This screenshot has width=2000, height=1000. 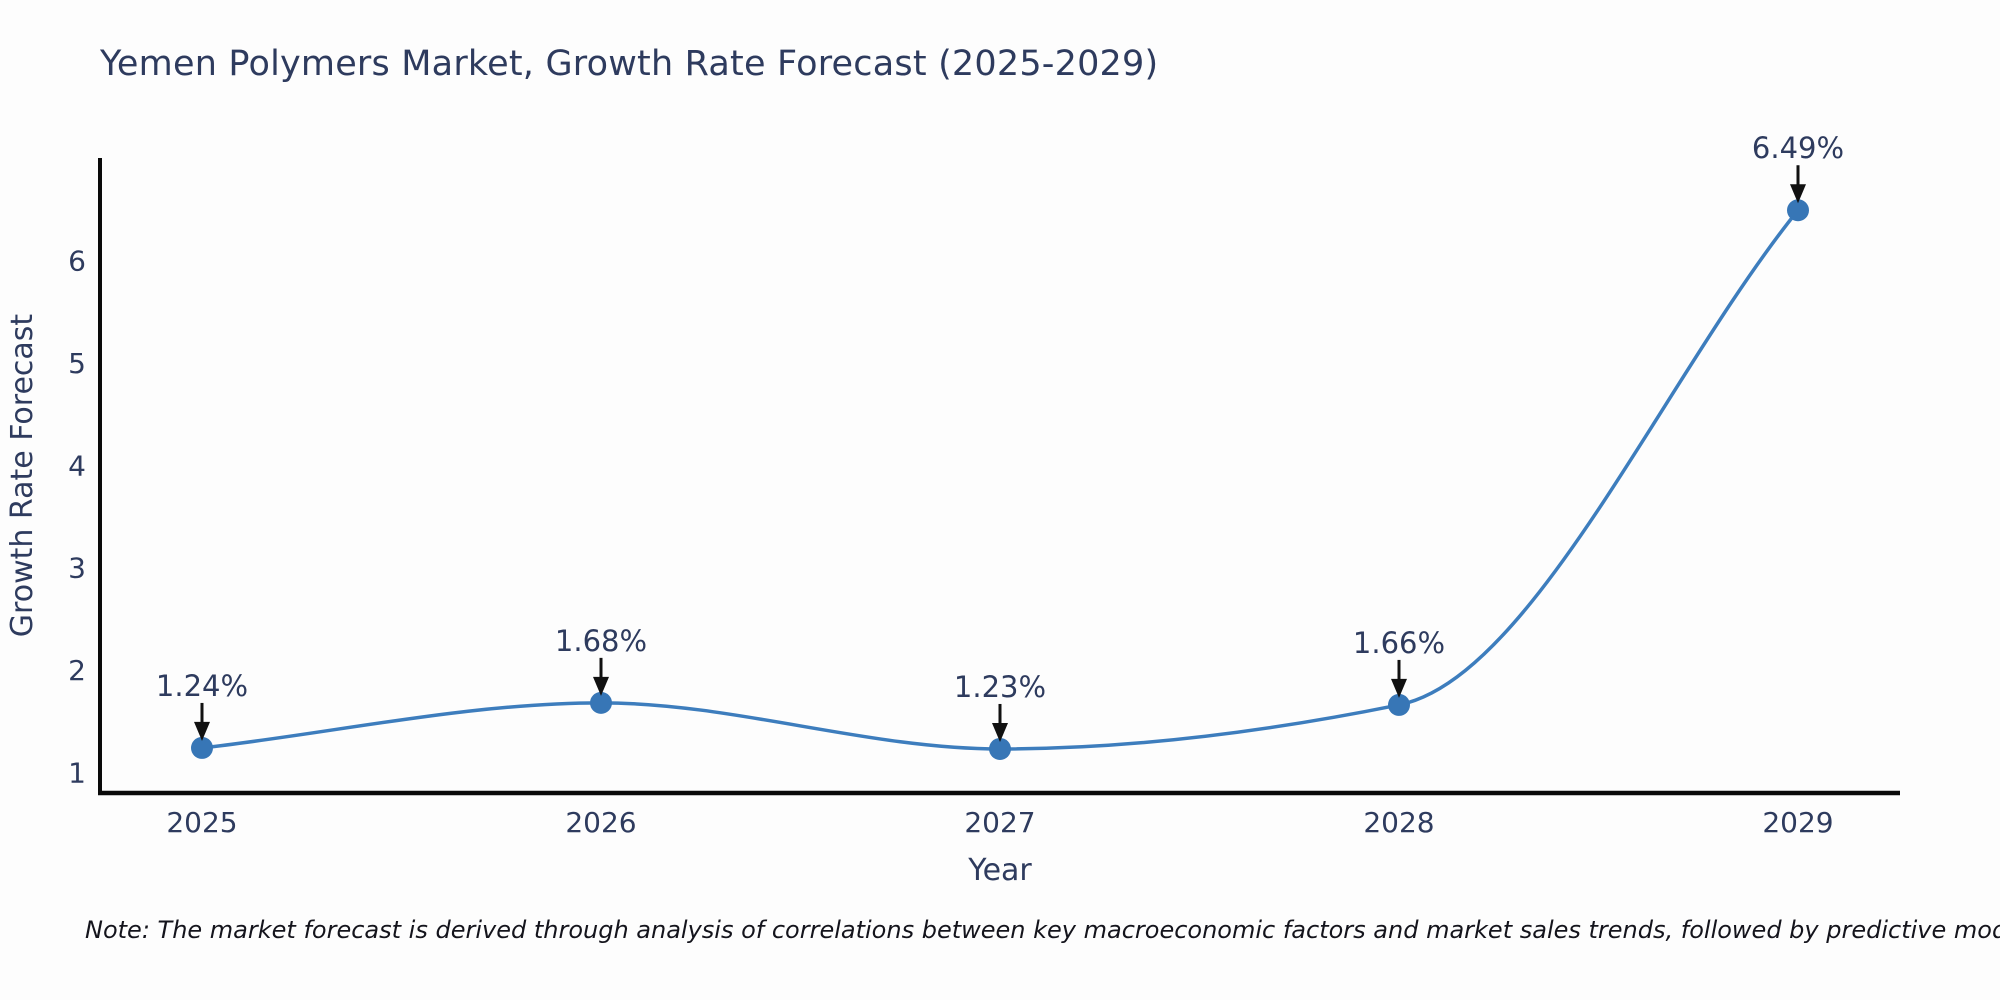 I want to click on x-tick-label: 2029, so click(x=1797, y=822).